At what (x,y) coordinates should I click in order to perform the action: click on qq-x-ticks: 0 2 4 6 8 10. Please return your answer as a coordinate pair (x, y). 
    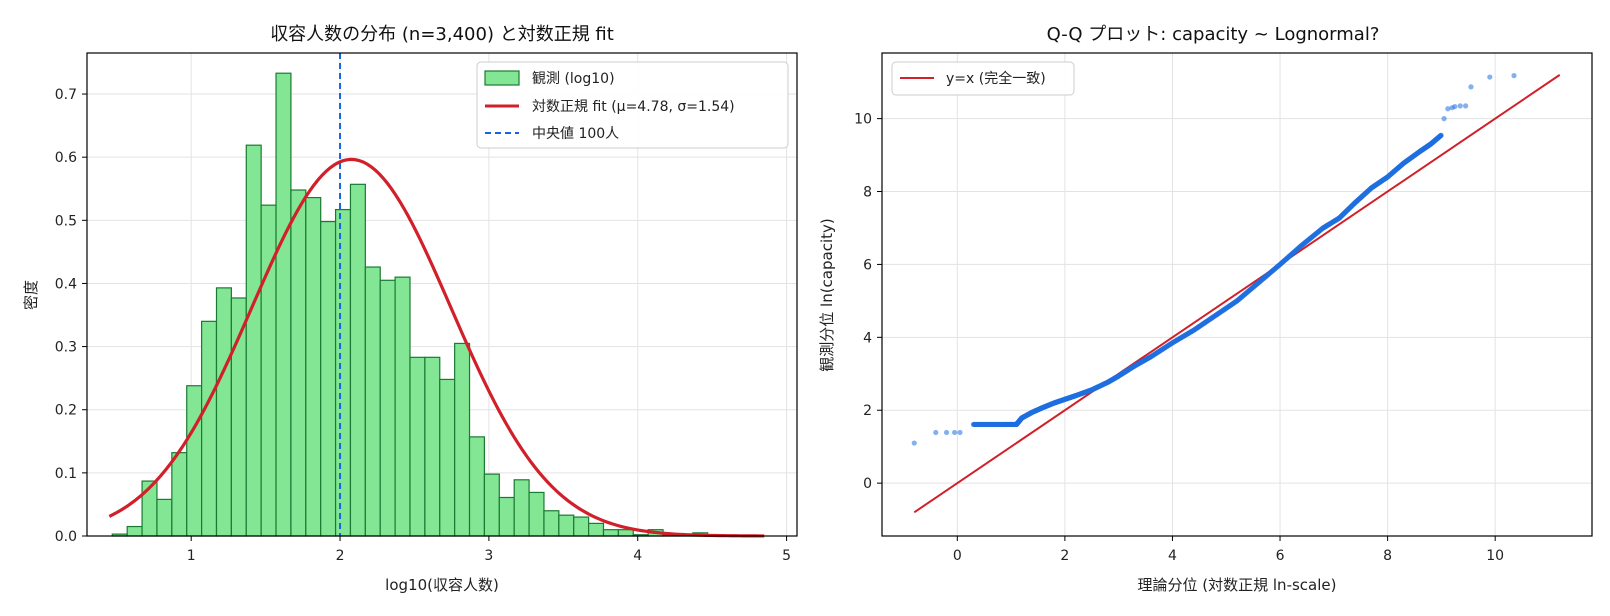
    Looking at the image, I should click on (1228, 550).